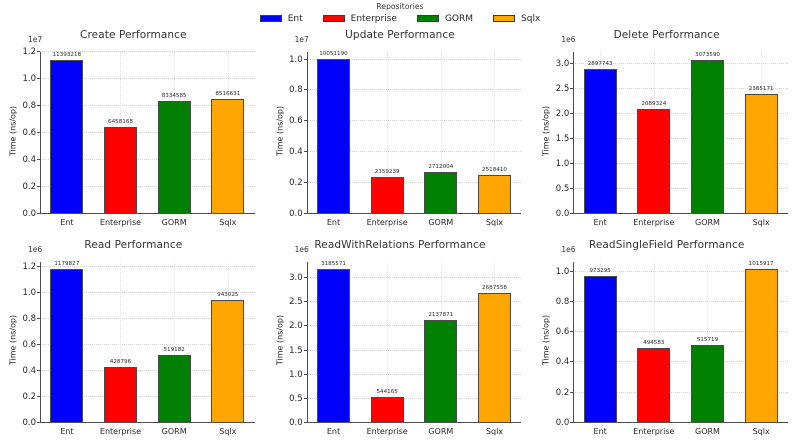  Describe the element at coordinates (301, 249) in the screenshot. I see `axis-exponent-label: 1e6` at that location.